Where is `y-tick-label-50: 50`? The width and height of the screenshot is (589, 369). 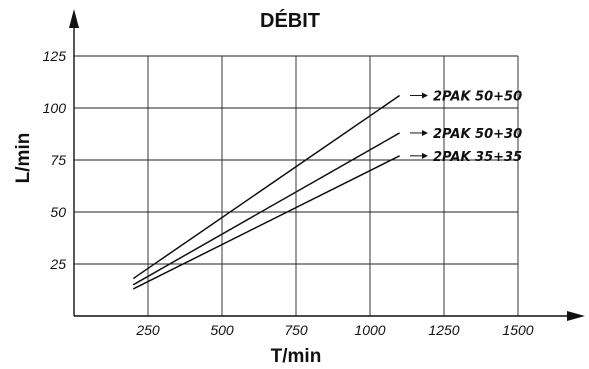
y-tick-label-50: 50 is located at coordinates (58, 212).